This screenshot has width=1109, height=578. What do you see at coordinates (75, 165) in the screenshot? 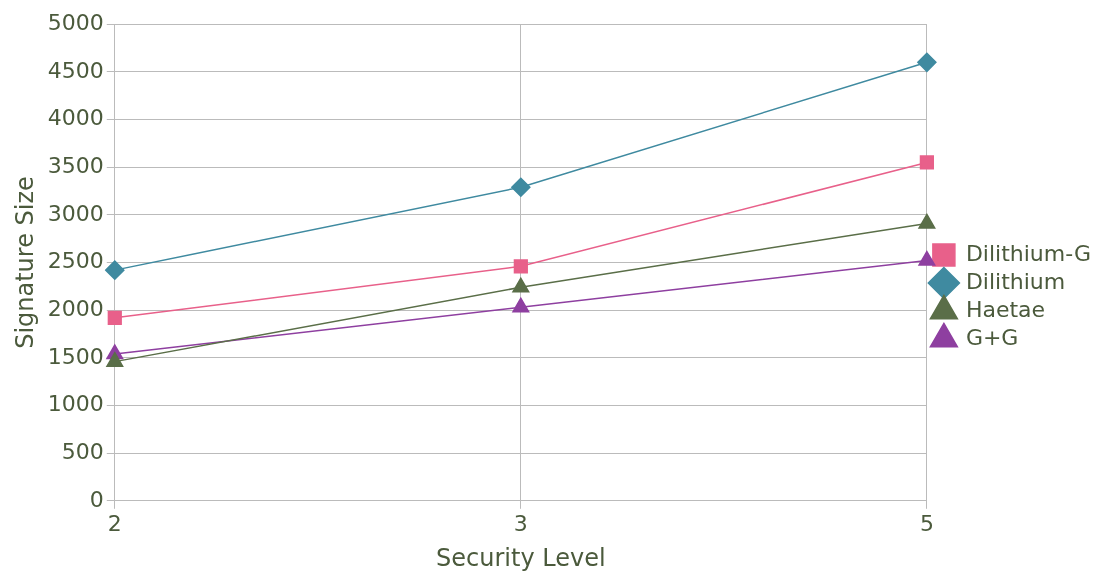
I see `y-tick-label: 3500` at bounding box center [75, 165].